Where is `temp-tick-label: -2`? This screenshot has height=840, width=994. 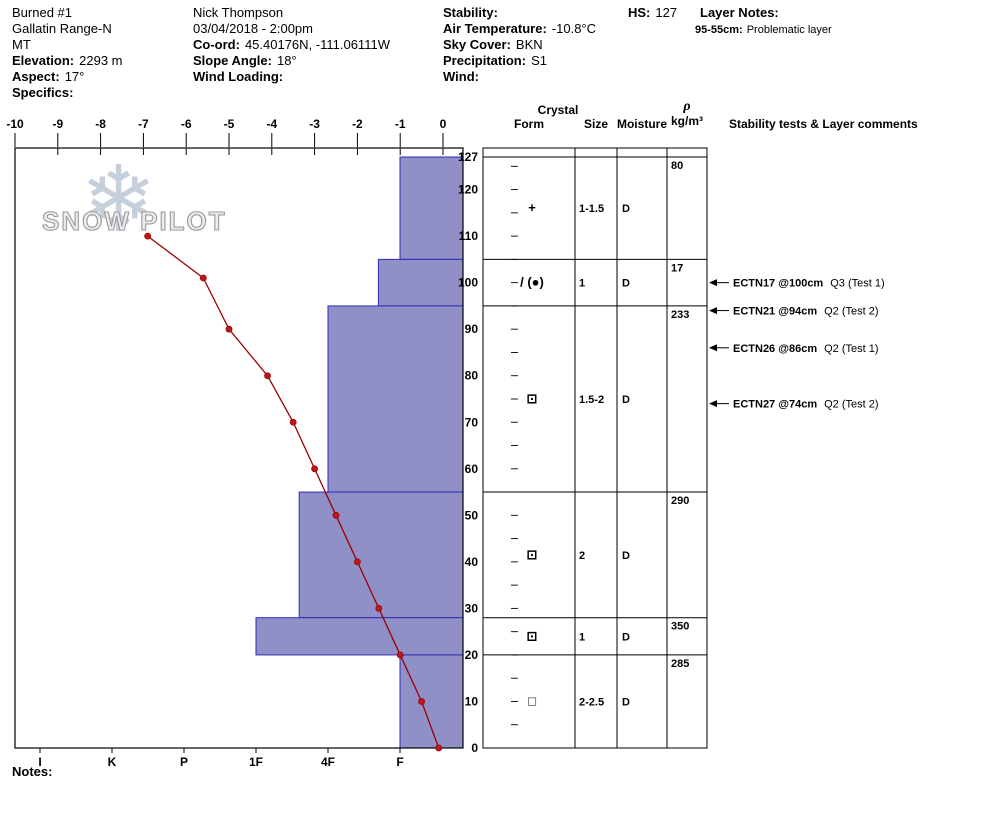 temp-tick-label: -2 is located at coordinates (357, 124).